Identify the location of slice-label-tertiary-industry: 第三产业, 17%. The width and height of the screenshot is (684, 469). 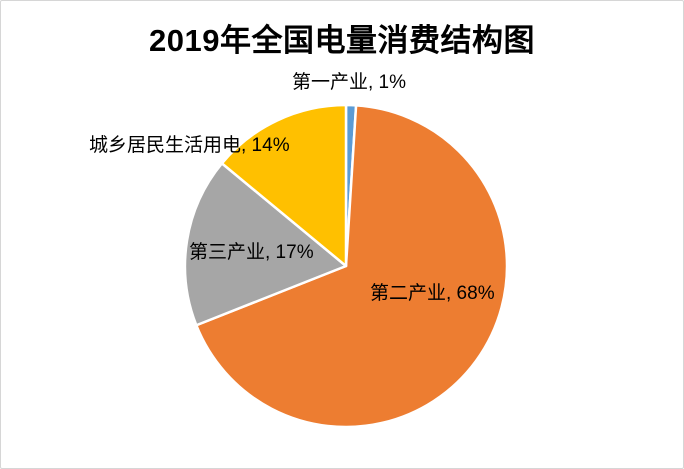
(251, 252).